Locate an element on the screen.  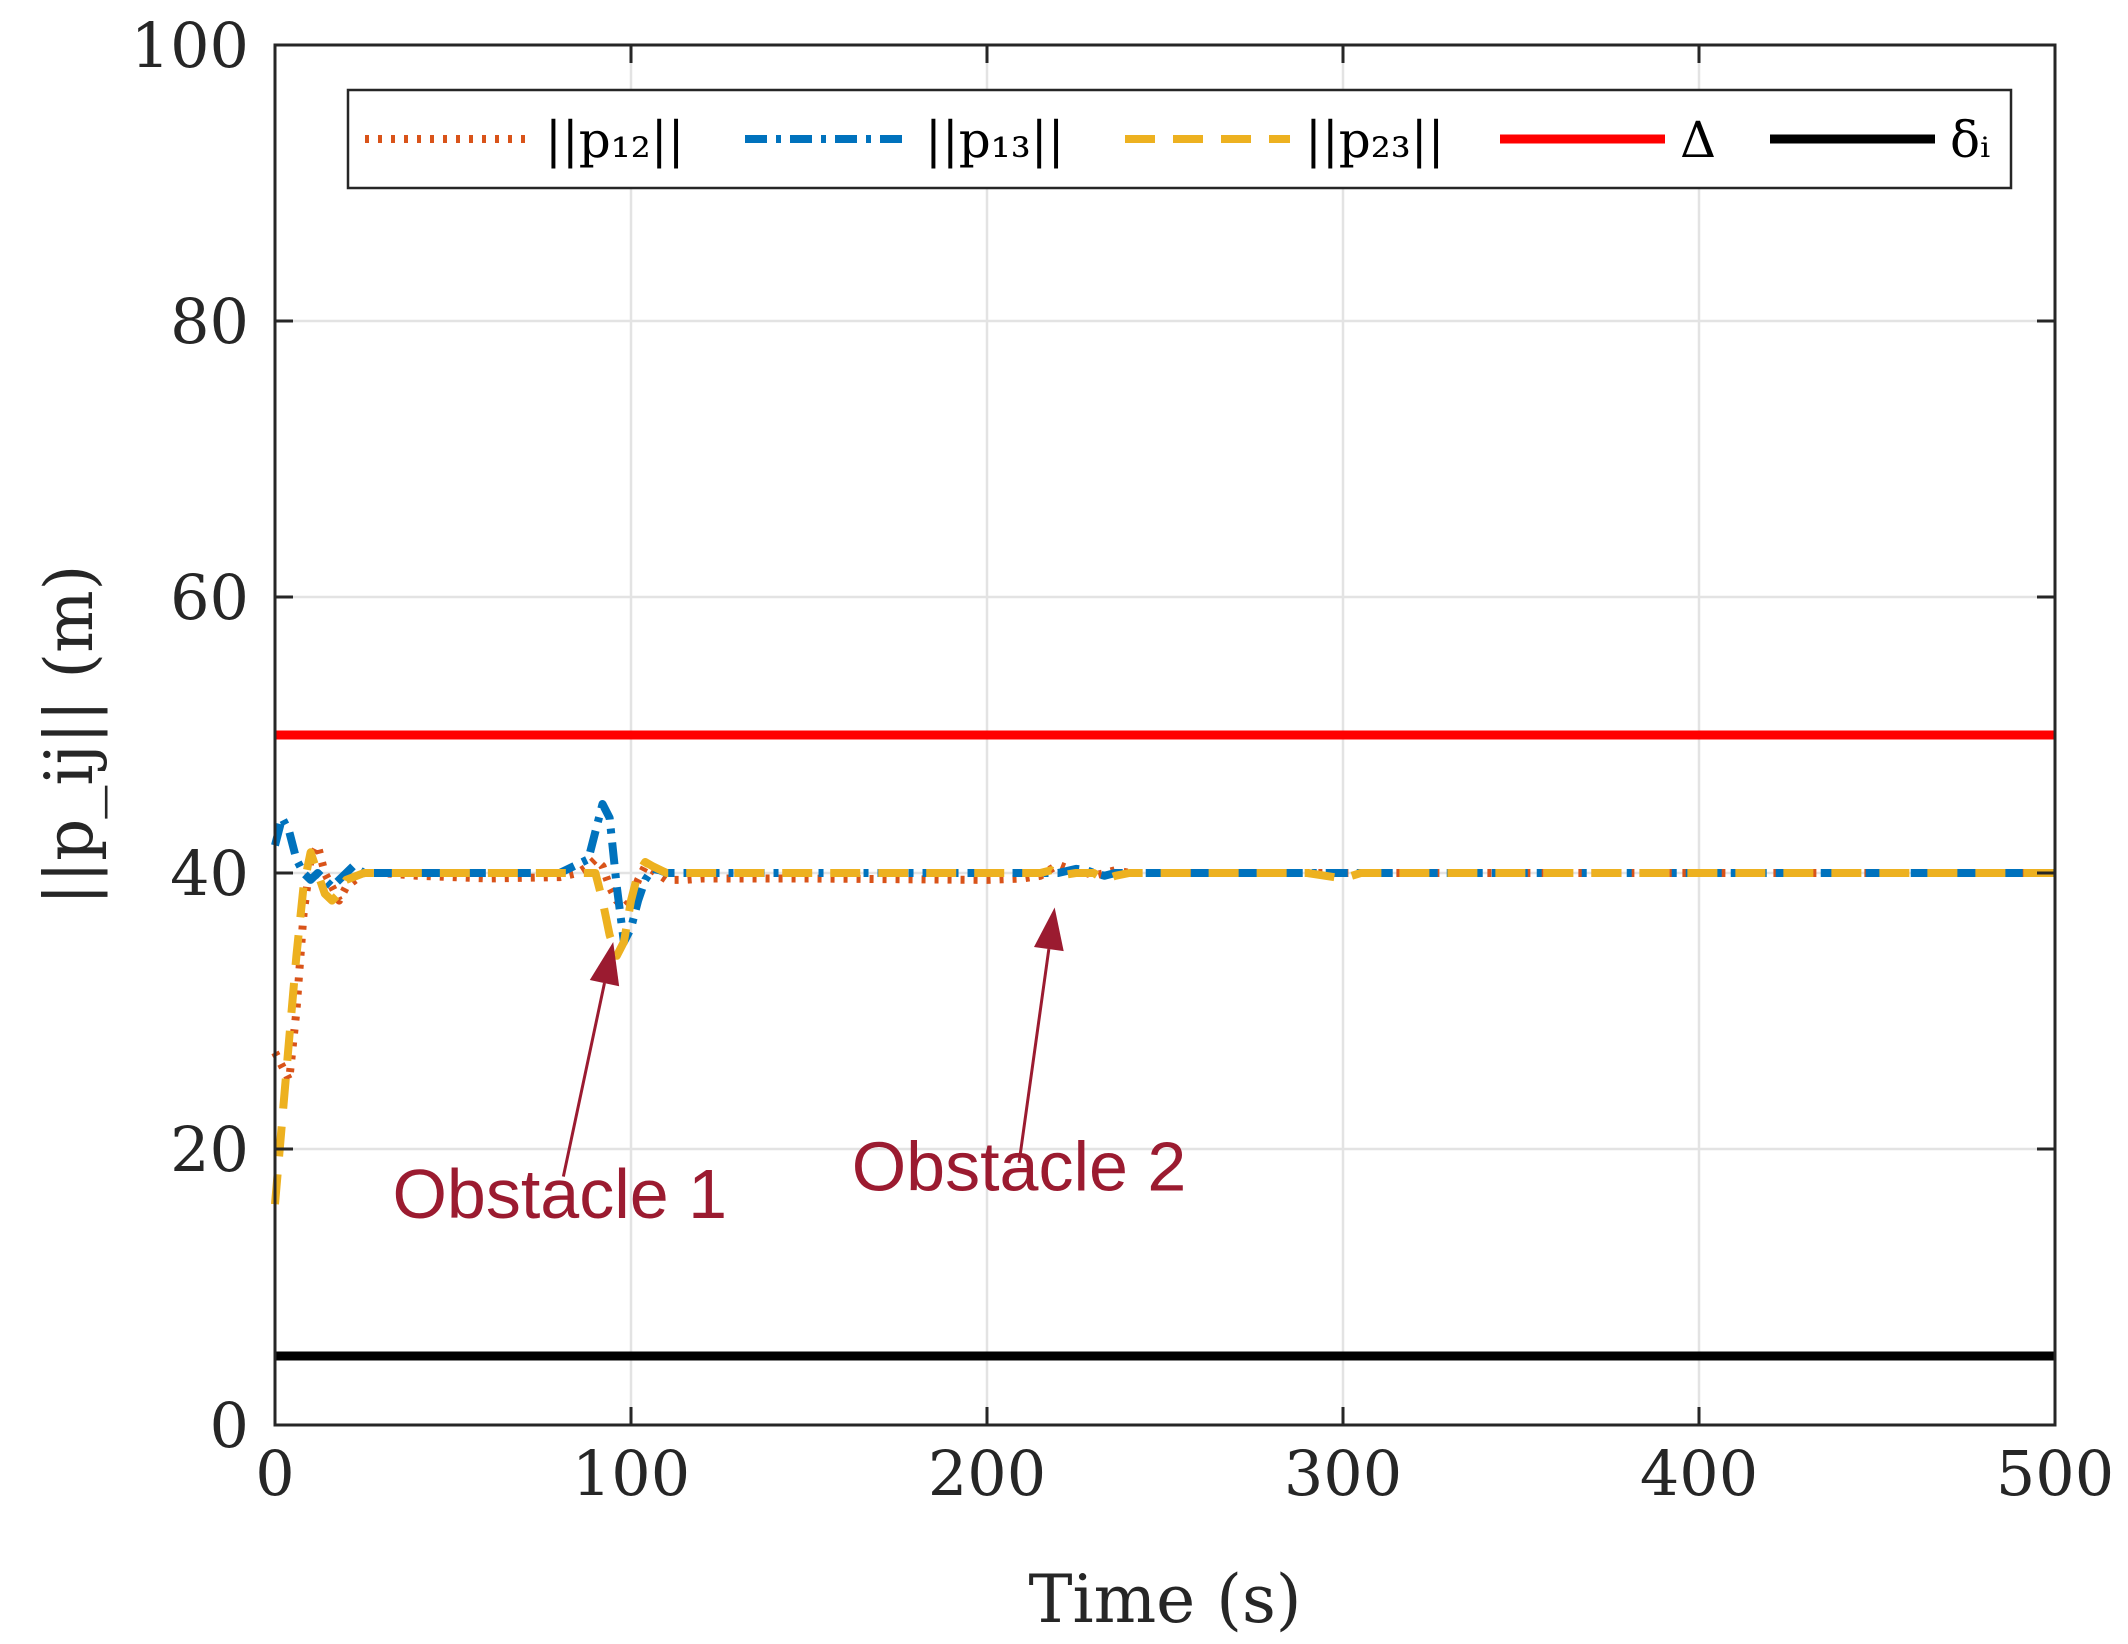
y-tick-label: 60 is located at coordinates (209, 597).